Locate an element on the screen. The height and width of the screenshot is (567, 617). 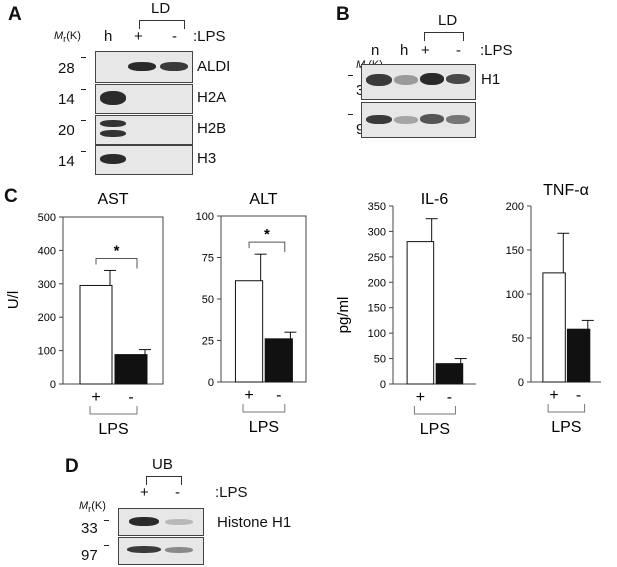
panel-label-d: D is located at coordinates (72, 466).